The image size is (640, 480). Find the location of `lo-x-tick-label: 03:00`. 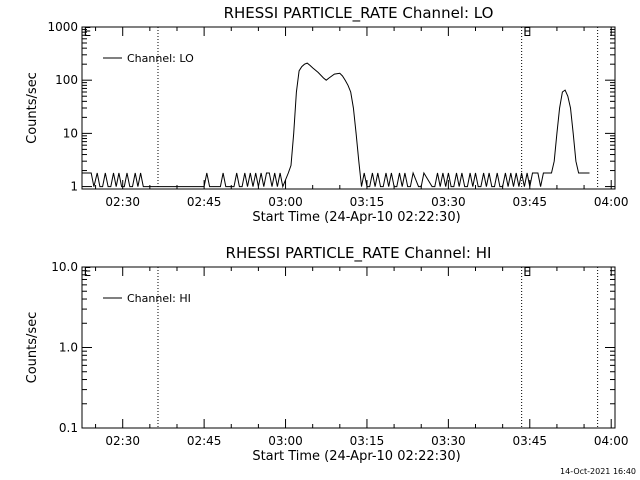

lo-x-tick-label: 03:00 is located at coordinates (285, 202).